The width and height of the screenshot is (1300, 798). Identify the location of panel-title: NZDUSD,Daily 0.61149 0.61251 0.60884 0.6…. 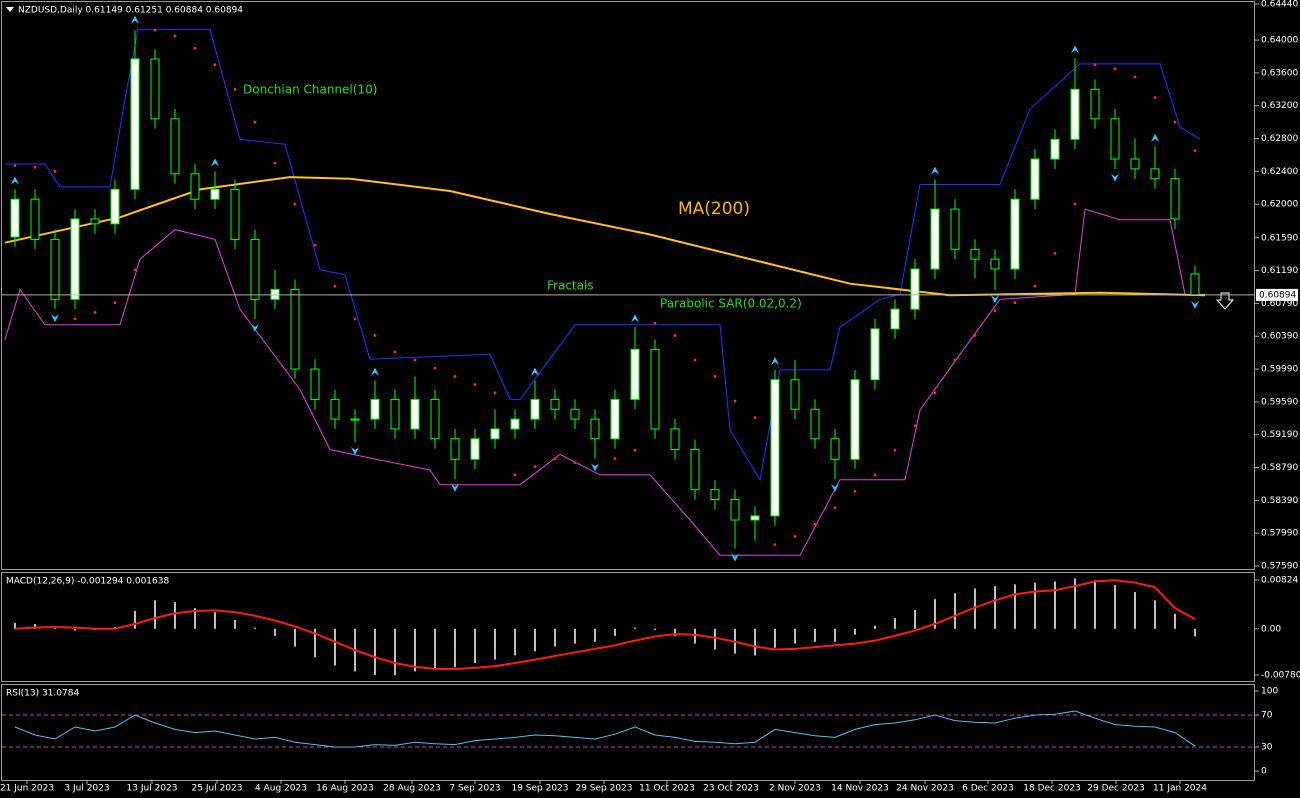
(130, 11).